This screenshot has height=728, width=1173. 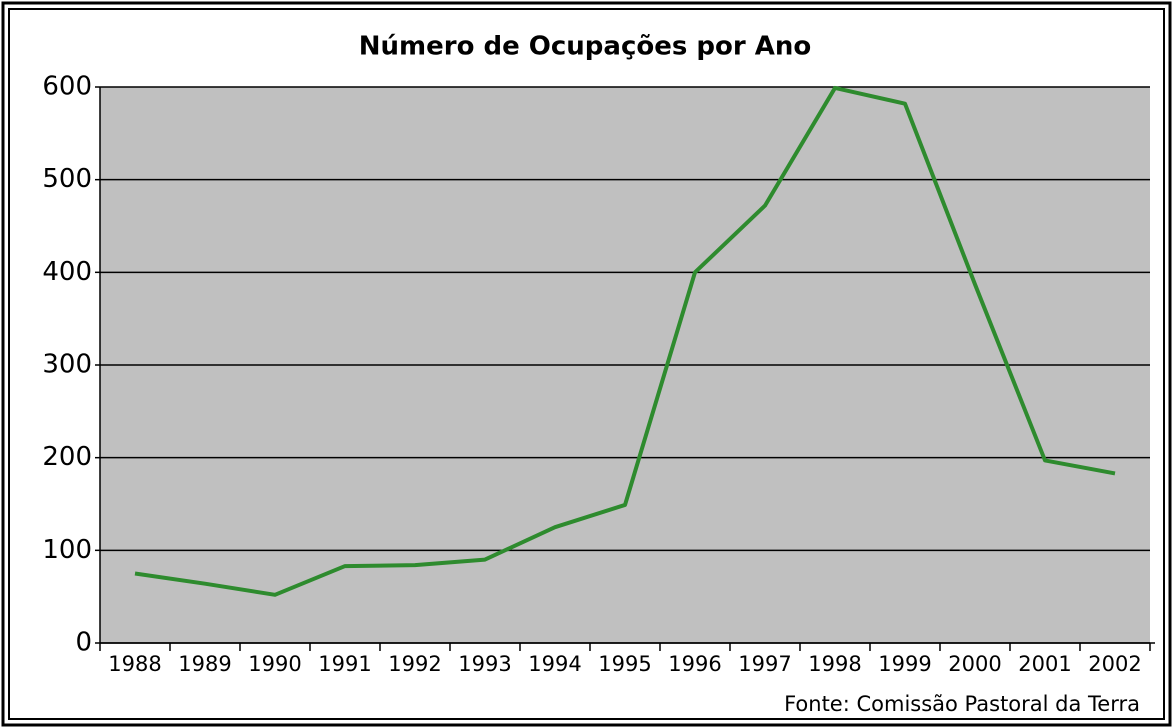 I want to click on y-tick-label: 500, so click(x=67, y=179).